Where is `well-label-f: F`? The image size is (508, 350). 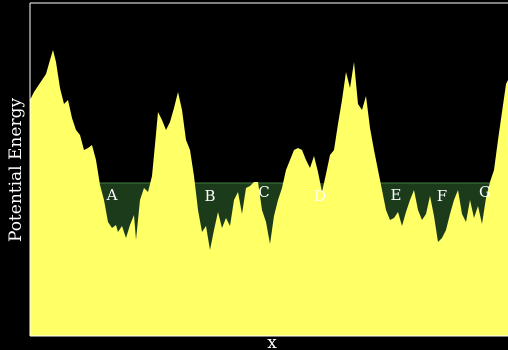
well-label-f: F is located at coordinates (442, 196).